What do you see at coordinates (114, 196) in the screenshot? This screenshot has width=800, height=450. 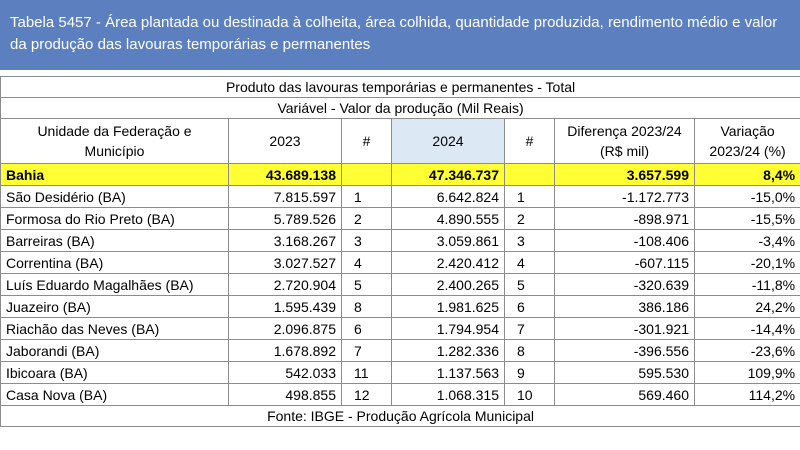 I see `municipality-name: São Desidério (BA)` at bounding box center [114, 196].